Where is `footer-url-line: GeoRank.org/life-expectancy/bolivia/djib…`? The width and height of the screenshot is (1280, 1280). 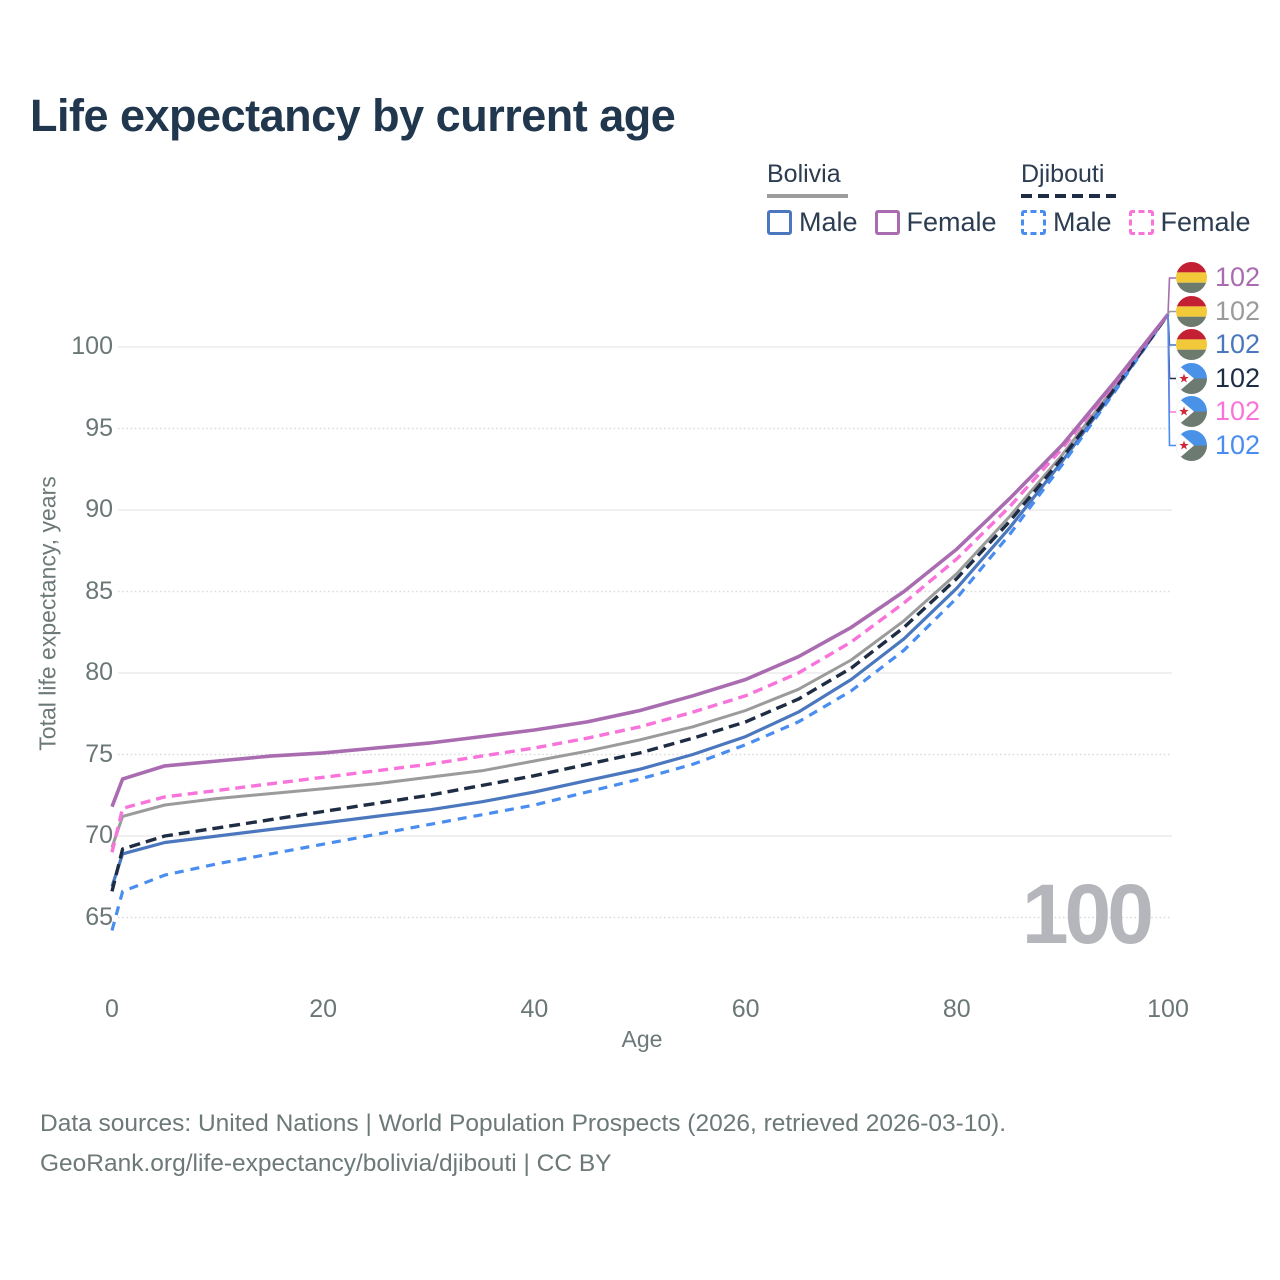 footer-url-line: GeoRank.org/life-expectancy/bolivia/djib… is located at coordinates (326, 1163).